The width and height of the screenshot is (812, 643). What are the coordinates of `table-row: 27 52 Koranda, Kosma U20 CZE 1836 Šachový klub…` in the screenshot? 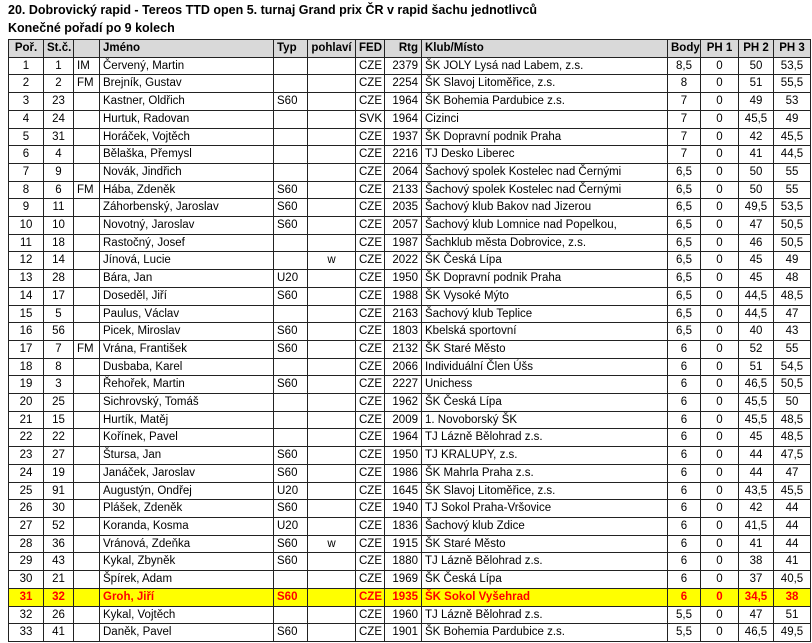 It's located at (409, 526).